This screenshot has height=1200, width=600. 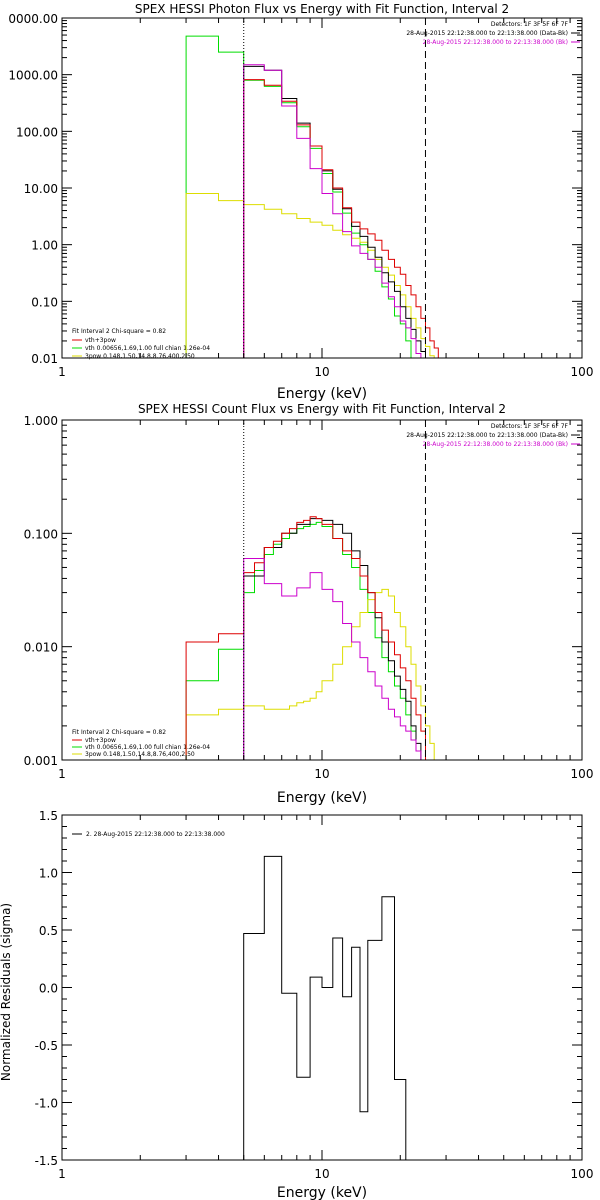 What do you see at coordinates (46, 1104) in the screenshot?
I see `residuals-y-tick-label: -1.0` at bounding box center [46, 1104].